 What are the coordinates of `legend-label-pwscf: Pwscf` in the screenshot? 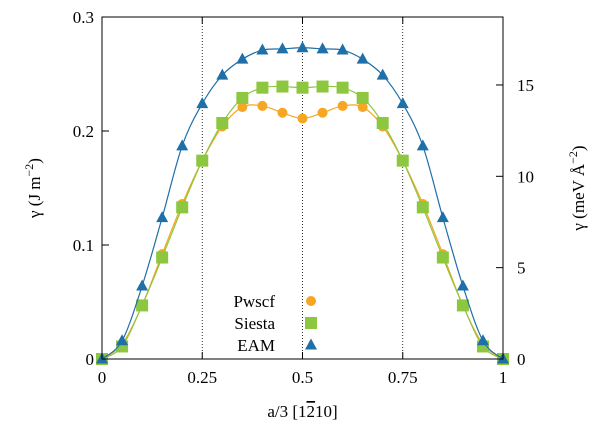 It's located at (254, 301).